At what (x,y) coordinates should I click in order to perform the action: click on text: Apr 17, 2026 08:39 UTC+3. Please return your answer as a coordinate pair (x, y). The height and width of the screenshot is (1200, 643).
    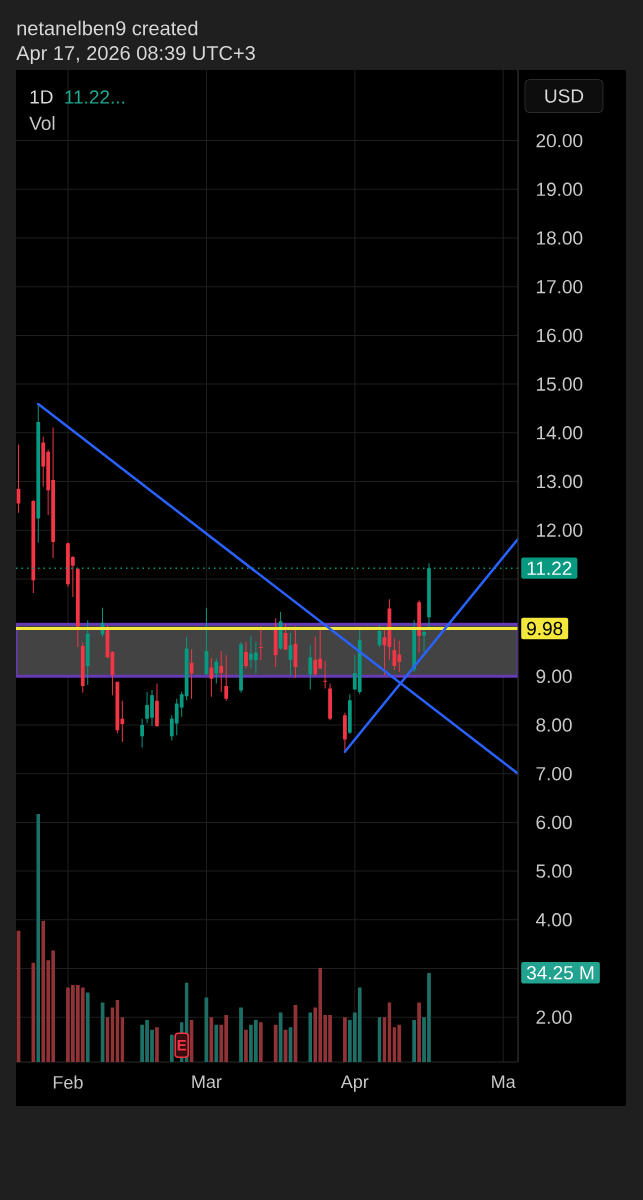
    Looking at the image, I should click on (135, 55).